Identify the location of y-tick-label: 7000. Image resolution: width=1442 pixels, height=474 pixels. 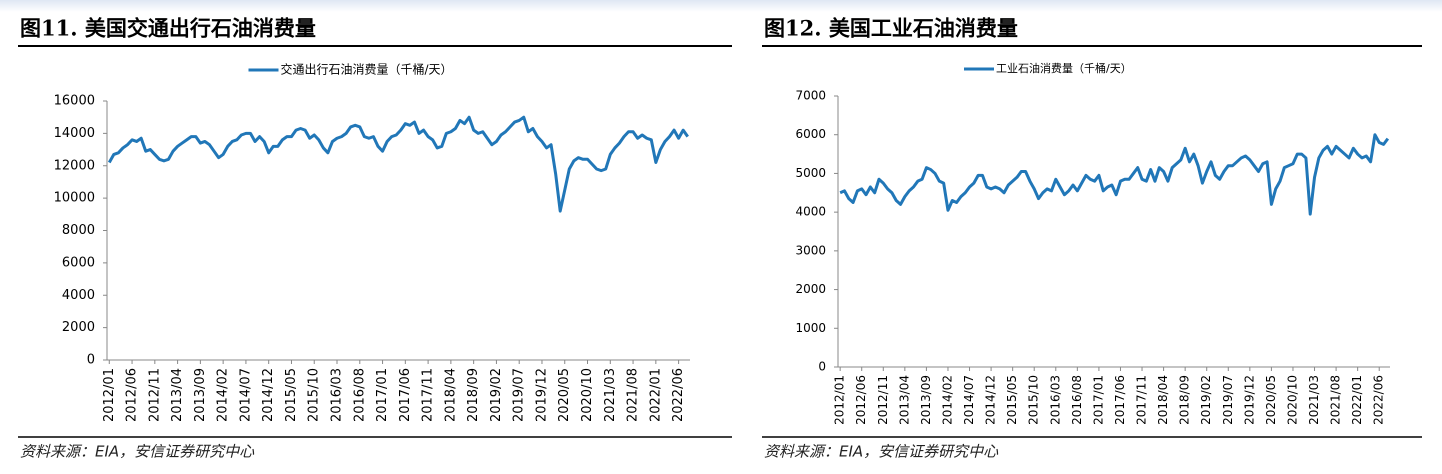
(810, 96).